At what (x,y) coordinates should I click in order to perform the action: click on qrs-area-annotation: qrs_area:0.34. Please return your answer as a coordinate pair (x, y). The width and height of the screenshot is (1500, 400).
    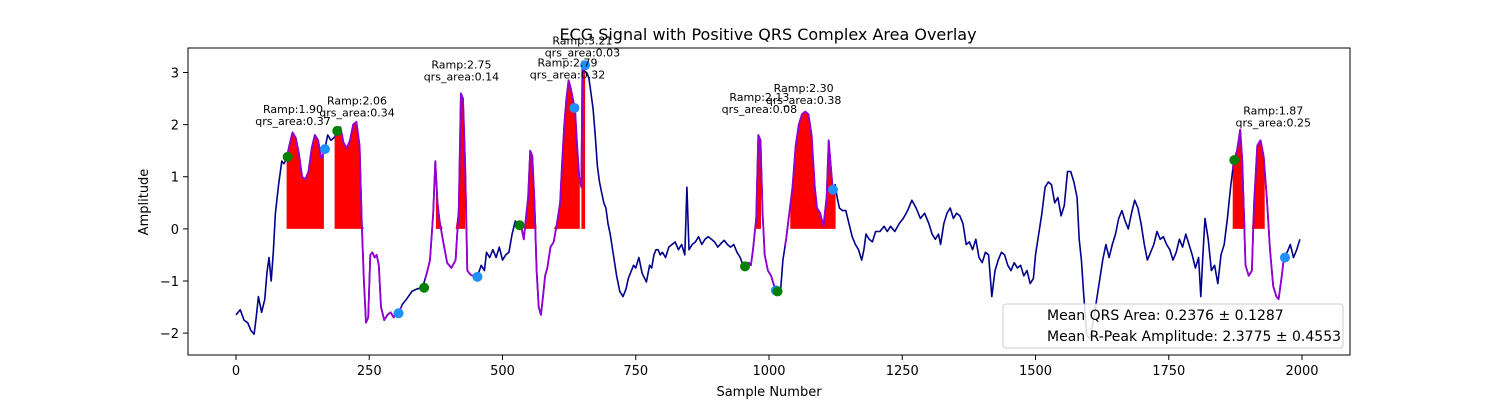
    Looking at the image, I should click on (356, 112).